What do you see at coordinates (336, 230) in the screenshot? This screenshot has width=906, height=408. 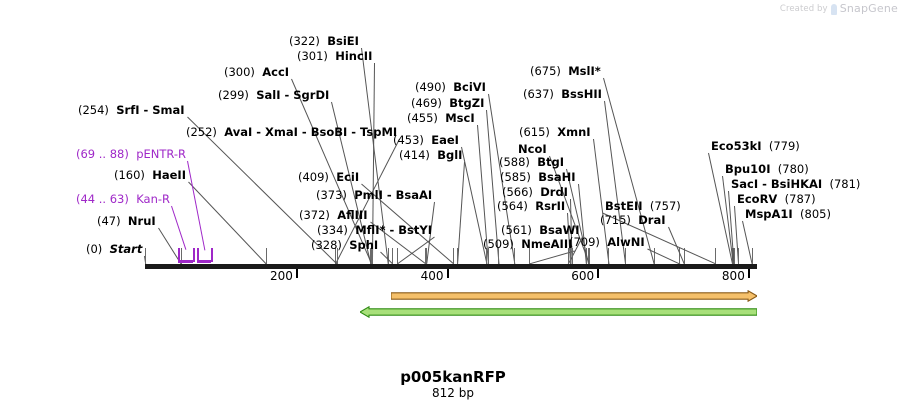 I see `label-position: (334)` at bounding box center [336, 230].